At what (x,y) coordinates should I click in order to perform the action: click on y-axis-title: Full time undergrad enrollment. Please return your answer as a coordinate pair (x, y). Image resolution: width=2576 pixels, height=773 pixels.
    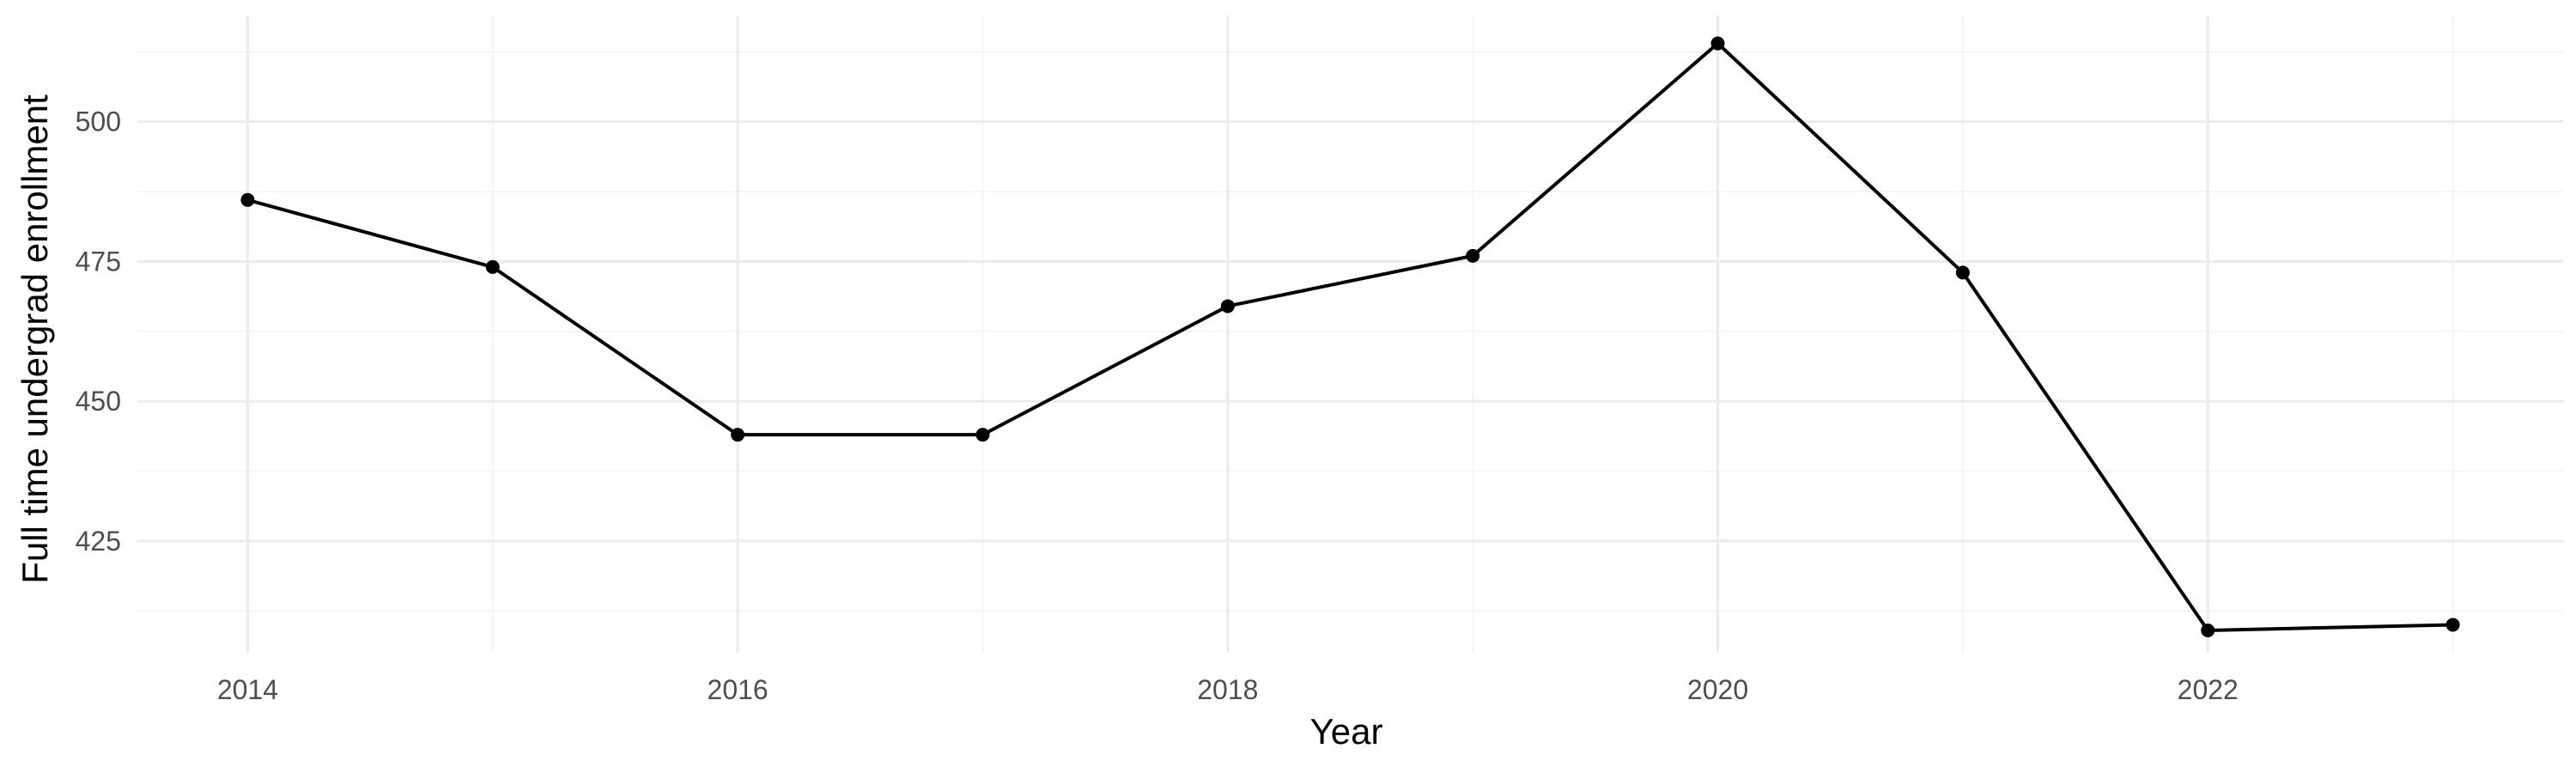
    Looking at the image, I should click on (35, 339).